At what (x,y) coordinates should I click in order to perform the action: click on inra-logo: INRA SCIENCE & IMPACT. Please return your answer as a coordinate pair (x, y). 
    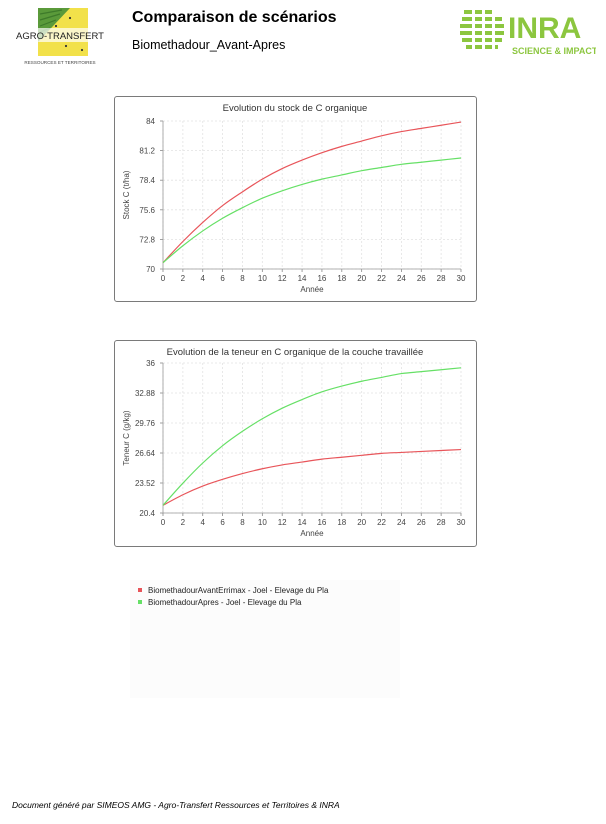
    Looking at the image, I should click on (529, 33).